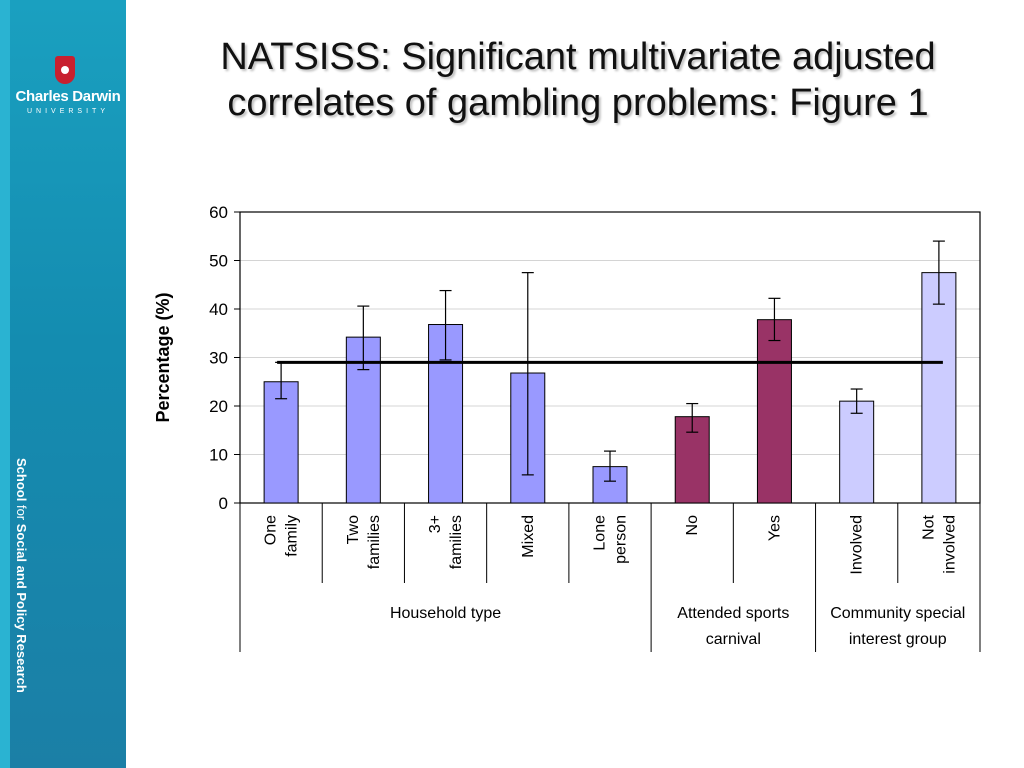 The image size is (1024, 768). What do you see at coordinates (65, 70) in the screenshot?
I see `university-shield-icon` at bounding box center [65, 70].